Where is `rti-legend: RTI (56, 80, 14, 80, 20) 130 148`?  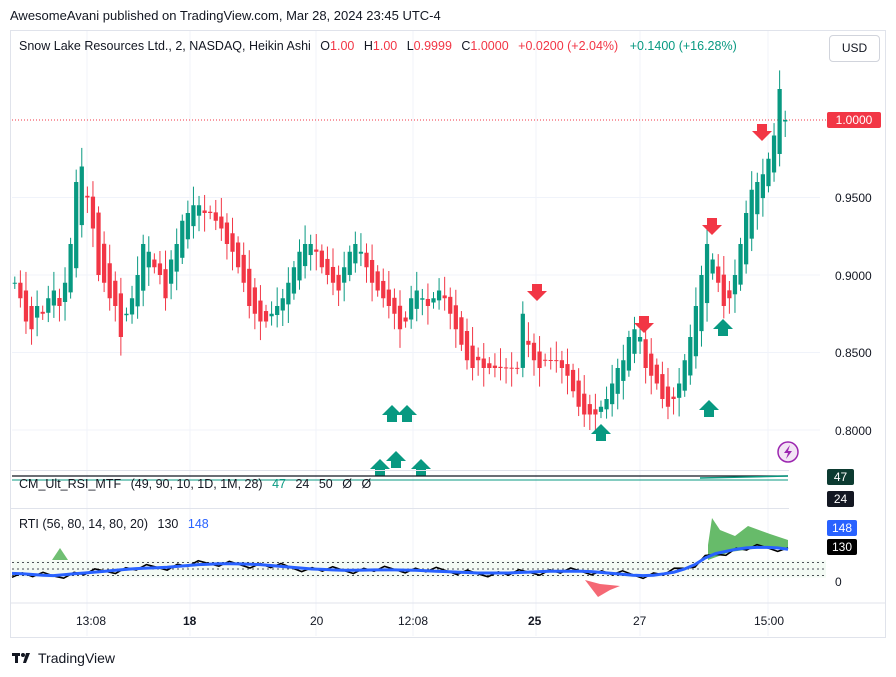
rti-legend: RTI (56, 80, 14, 80, 20) 130 148 is located at coordinates (114, 524).